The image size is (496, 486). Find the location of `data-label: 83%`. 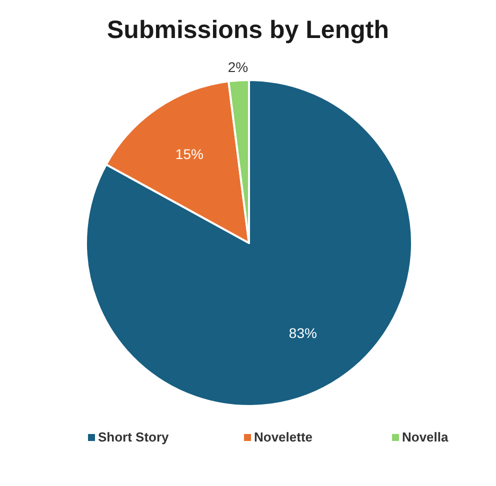

data-label: 83% is located at coordinates (302, 332).